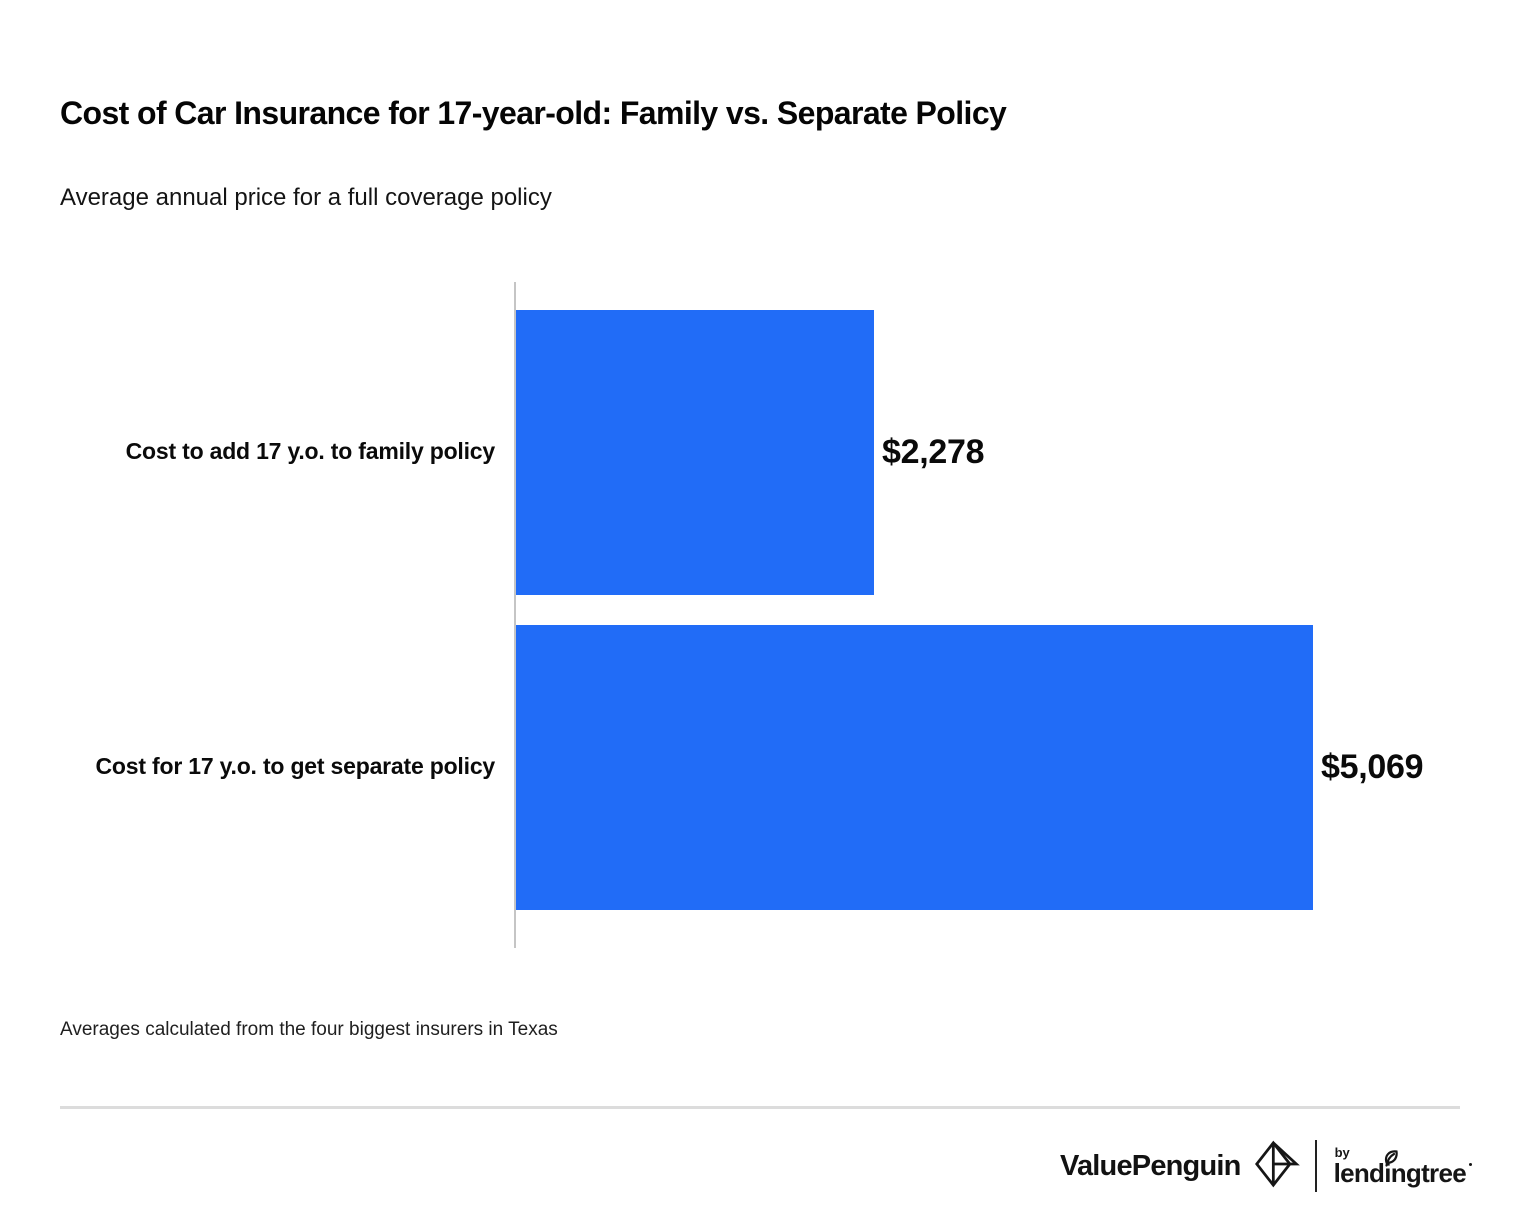 This screenshot has width=1520, height=1218. I want to click on lendingtree-wordmark: lendingtree, so click(1400, 1173).